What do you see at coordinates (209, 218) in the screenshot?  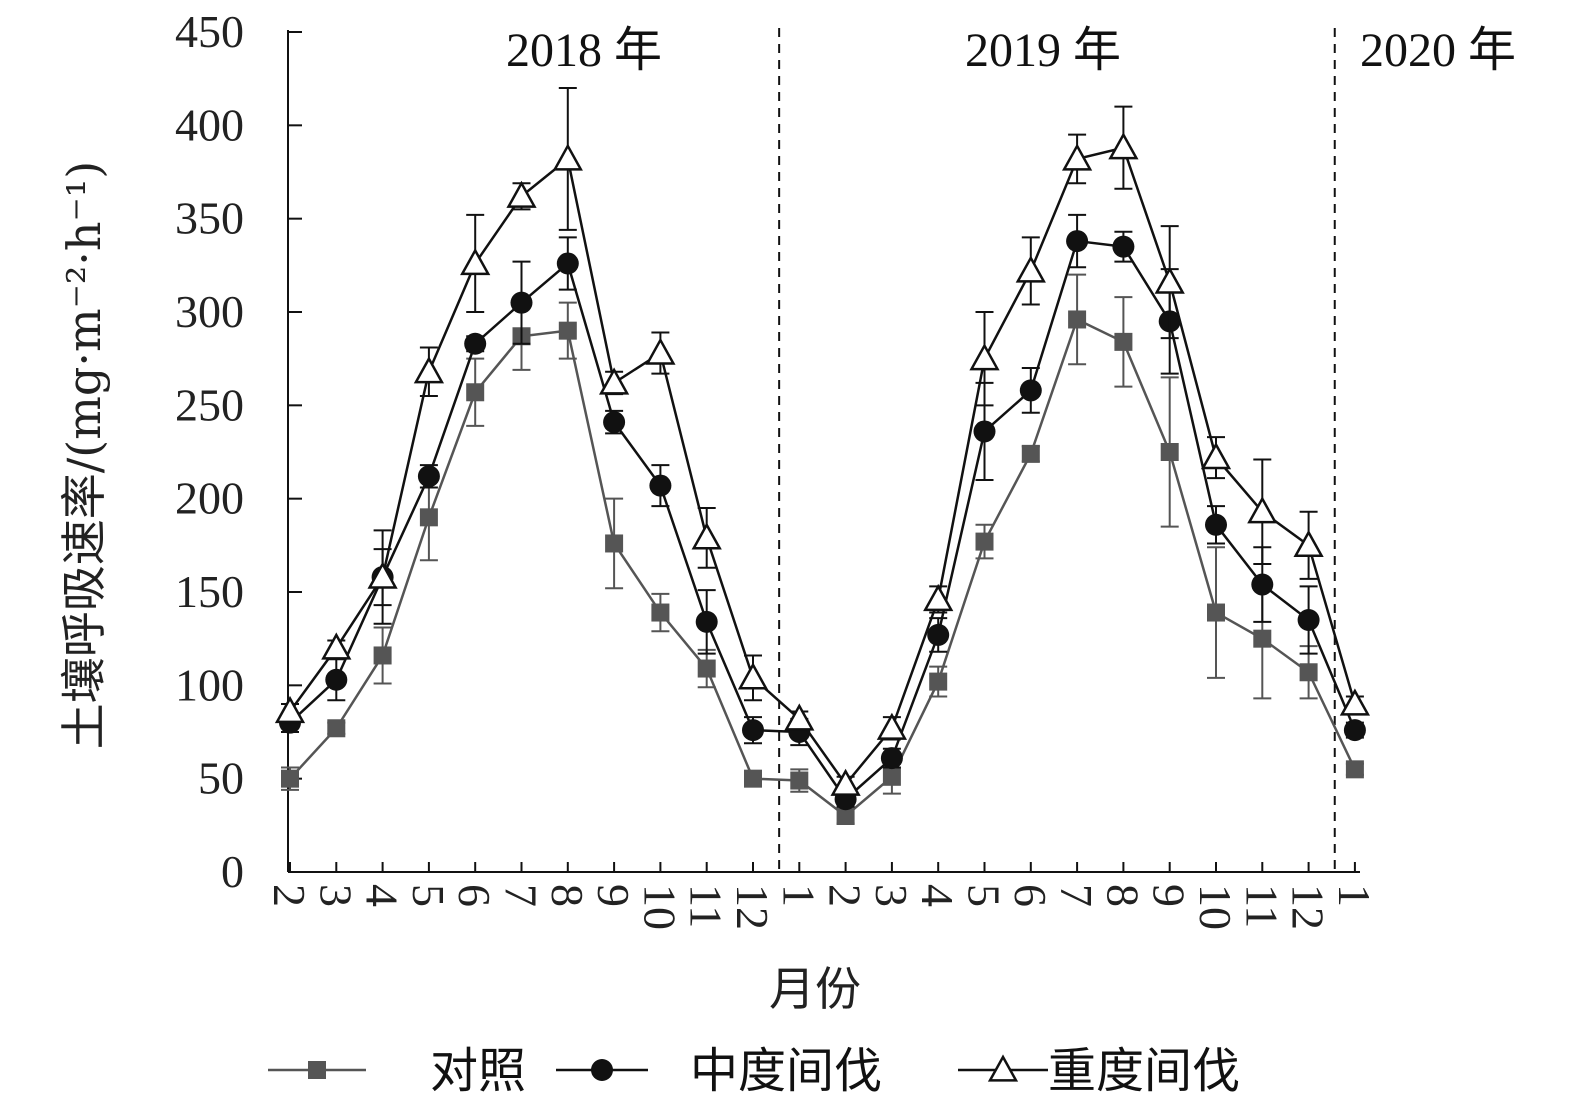 I see `y-tick-label: 350` at bounding box center [209, 218].